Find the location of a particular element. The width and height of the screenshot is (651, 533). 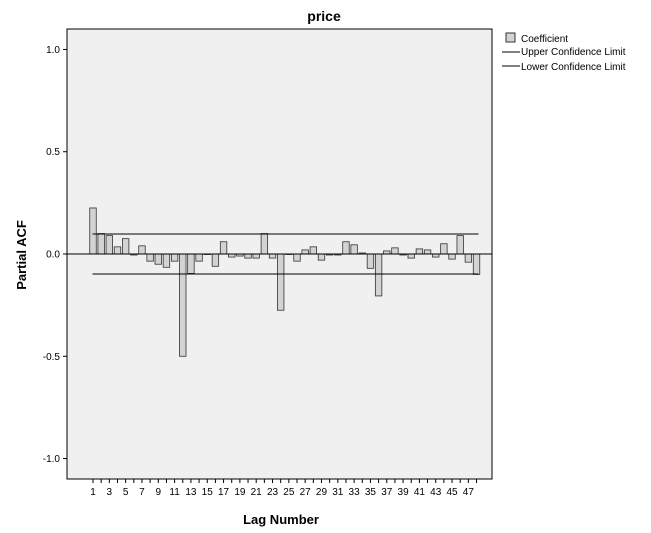

y-axis-label: Partial ACF is located at coordinates (21, 255).